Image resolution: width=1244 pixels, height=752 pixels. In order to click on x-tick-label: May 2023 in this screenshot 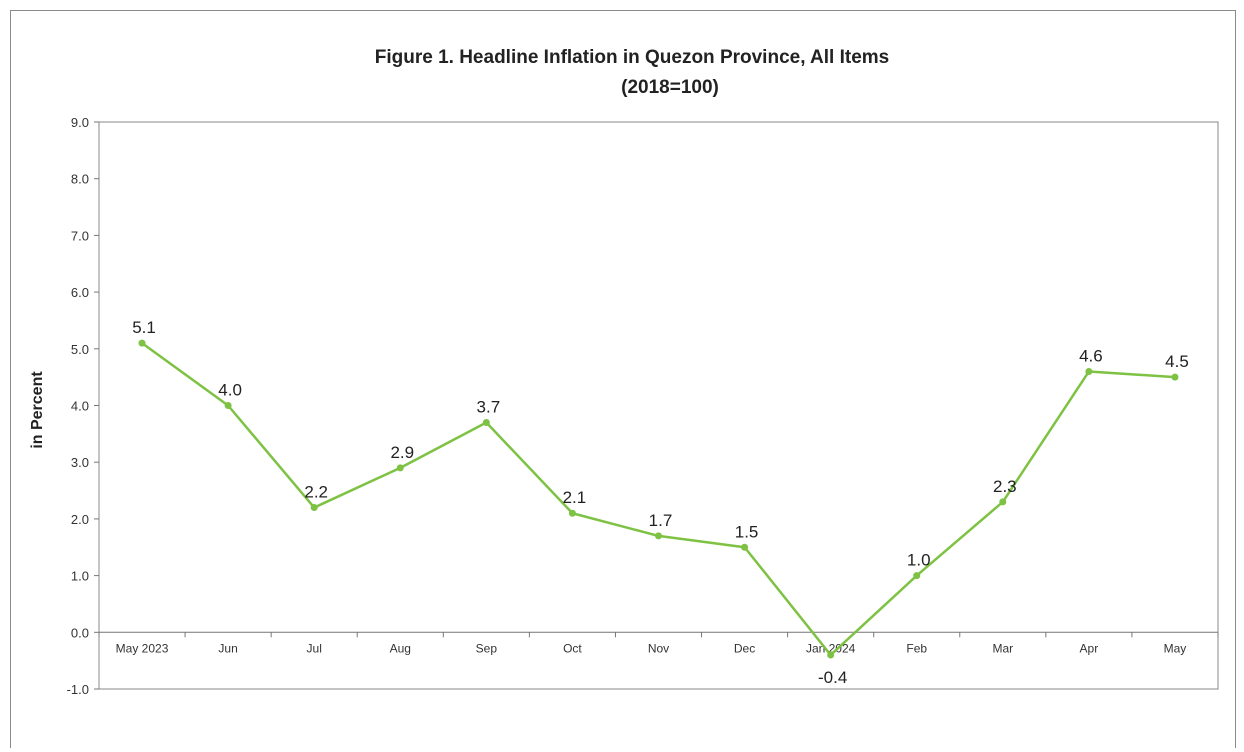, I will do `click(142, 648)`.